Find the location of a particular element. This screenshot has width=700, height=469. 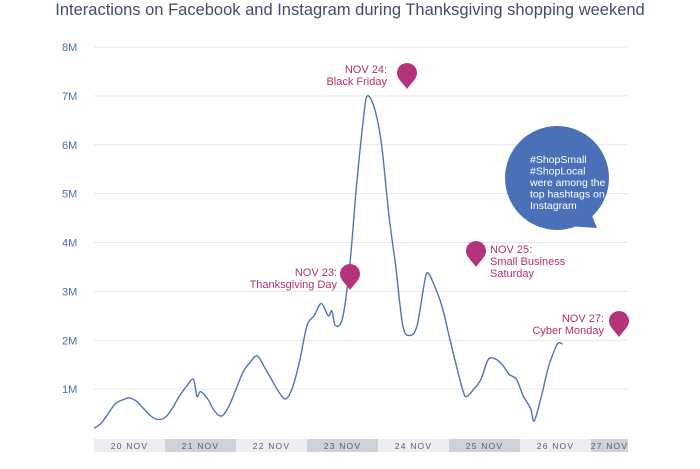

day-label: 20 NOV is located at coordinates (129, 446).